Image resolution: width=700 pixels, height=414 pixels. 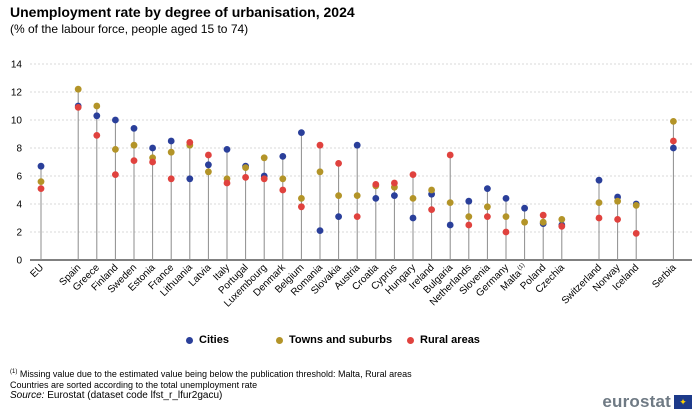 What do you see at coordinates (450, 340) in the screenshot?
I see `legend-label-rural: Rural areas` at bounding box center [450, 340].